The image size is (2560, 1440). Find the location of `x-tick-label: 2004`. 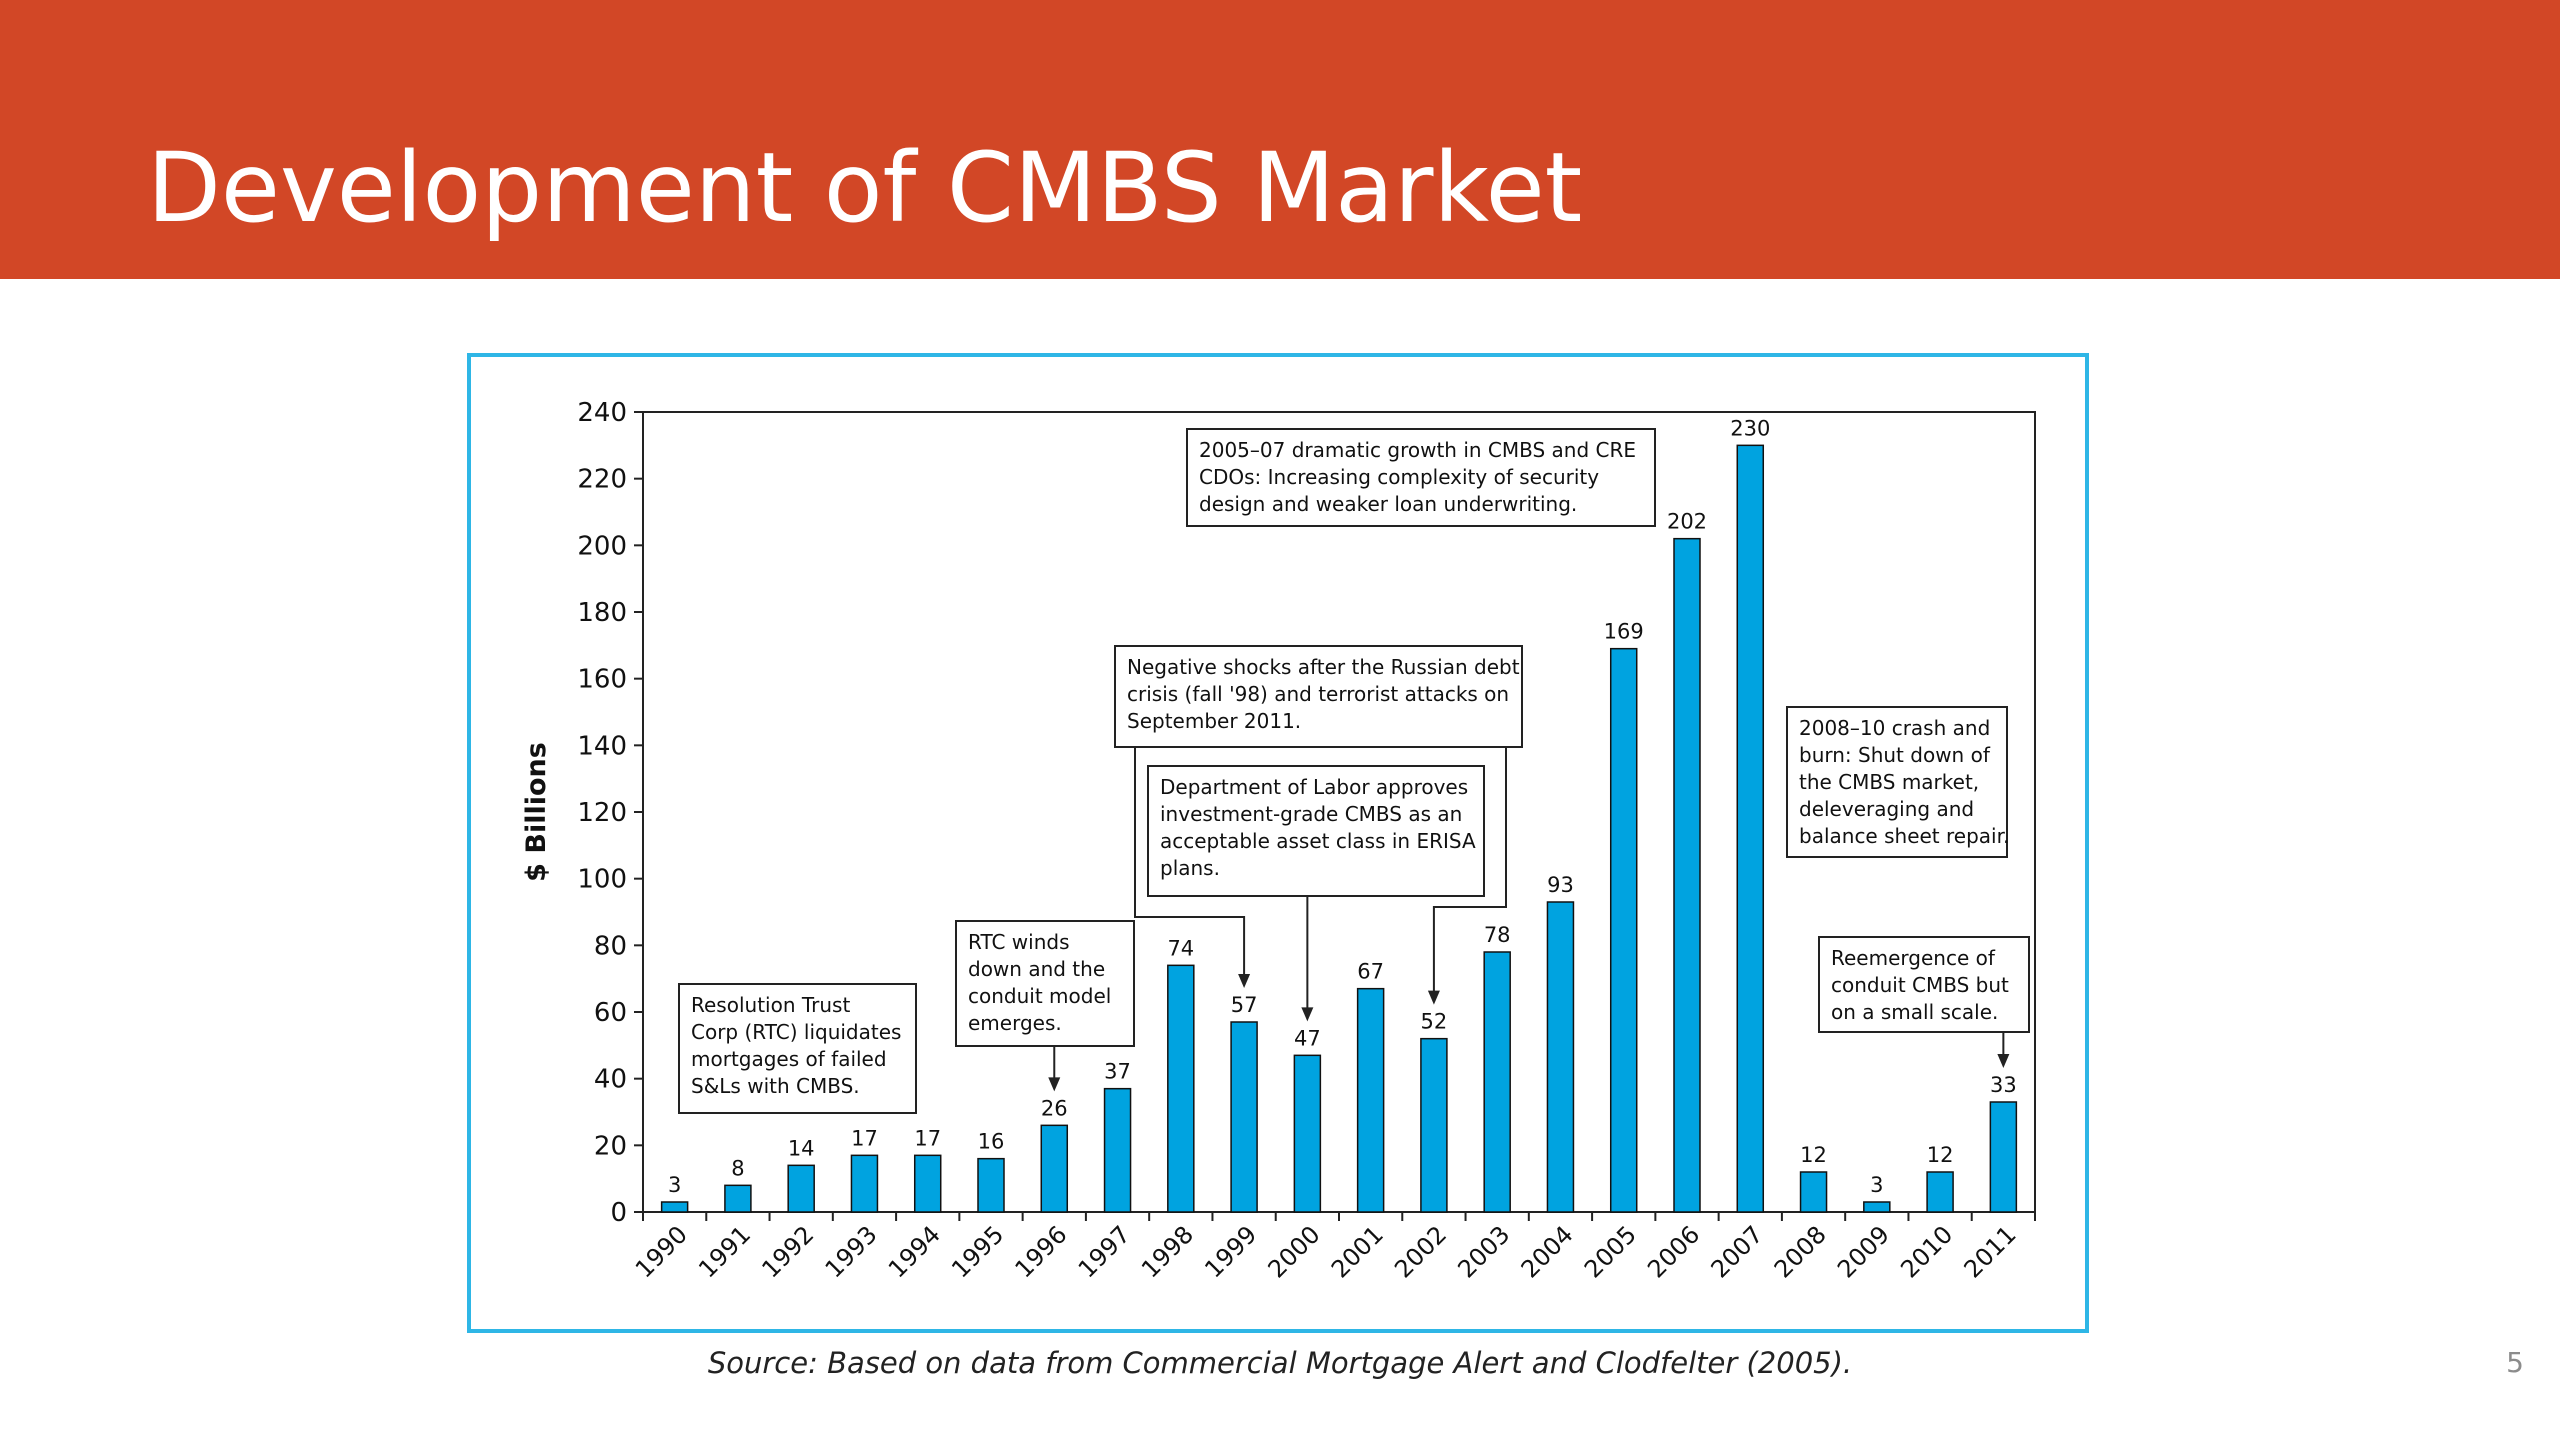

x-tick-label: 2004 is located at coordinates (1547, 1251).